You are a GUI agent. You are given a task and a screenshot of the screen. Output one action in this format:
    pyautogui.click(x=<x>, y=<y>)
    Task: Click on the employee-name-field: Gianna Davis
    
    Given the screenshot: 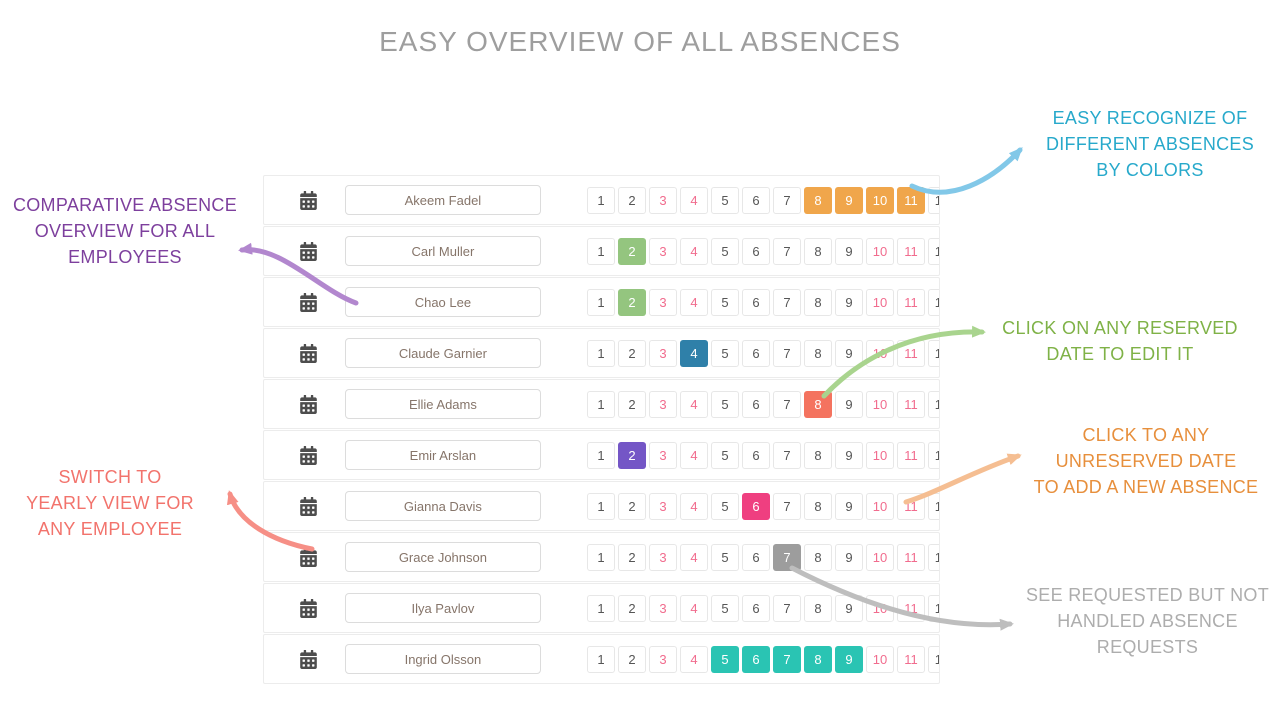 What is the action you would take?
    pyautogui.click(x=442, y=506)
    